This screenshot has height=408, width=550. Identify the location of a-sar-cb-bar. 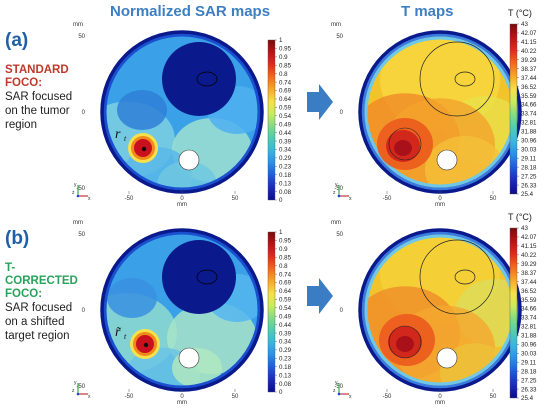
(271, 120).